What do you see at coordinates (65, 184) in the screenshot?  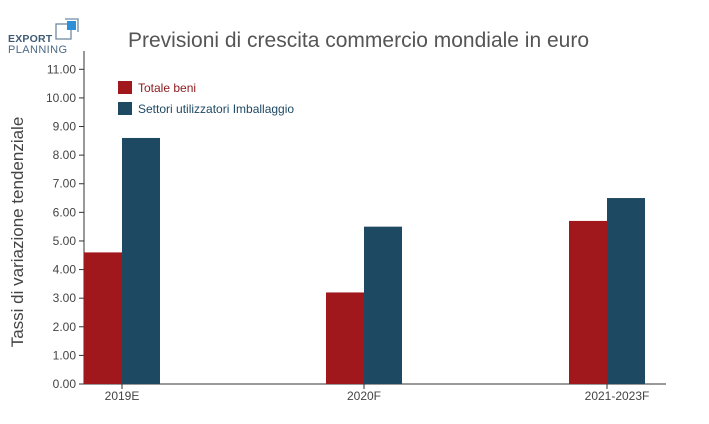 I see `y-tick-label: 7.00` at bounding box center [65, 184].